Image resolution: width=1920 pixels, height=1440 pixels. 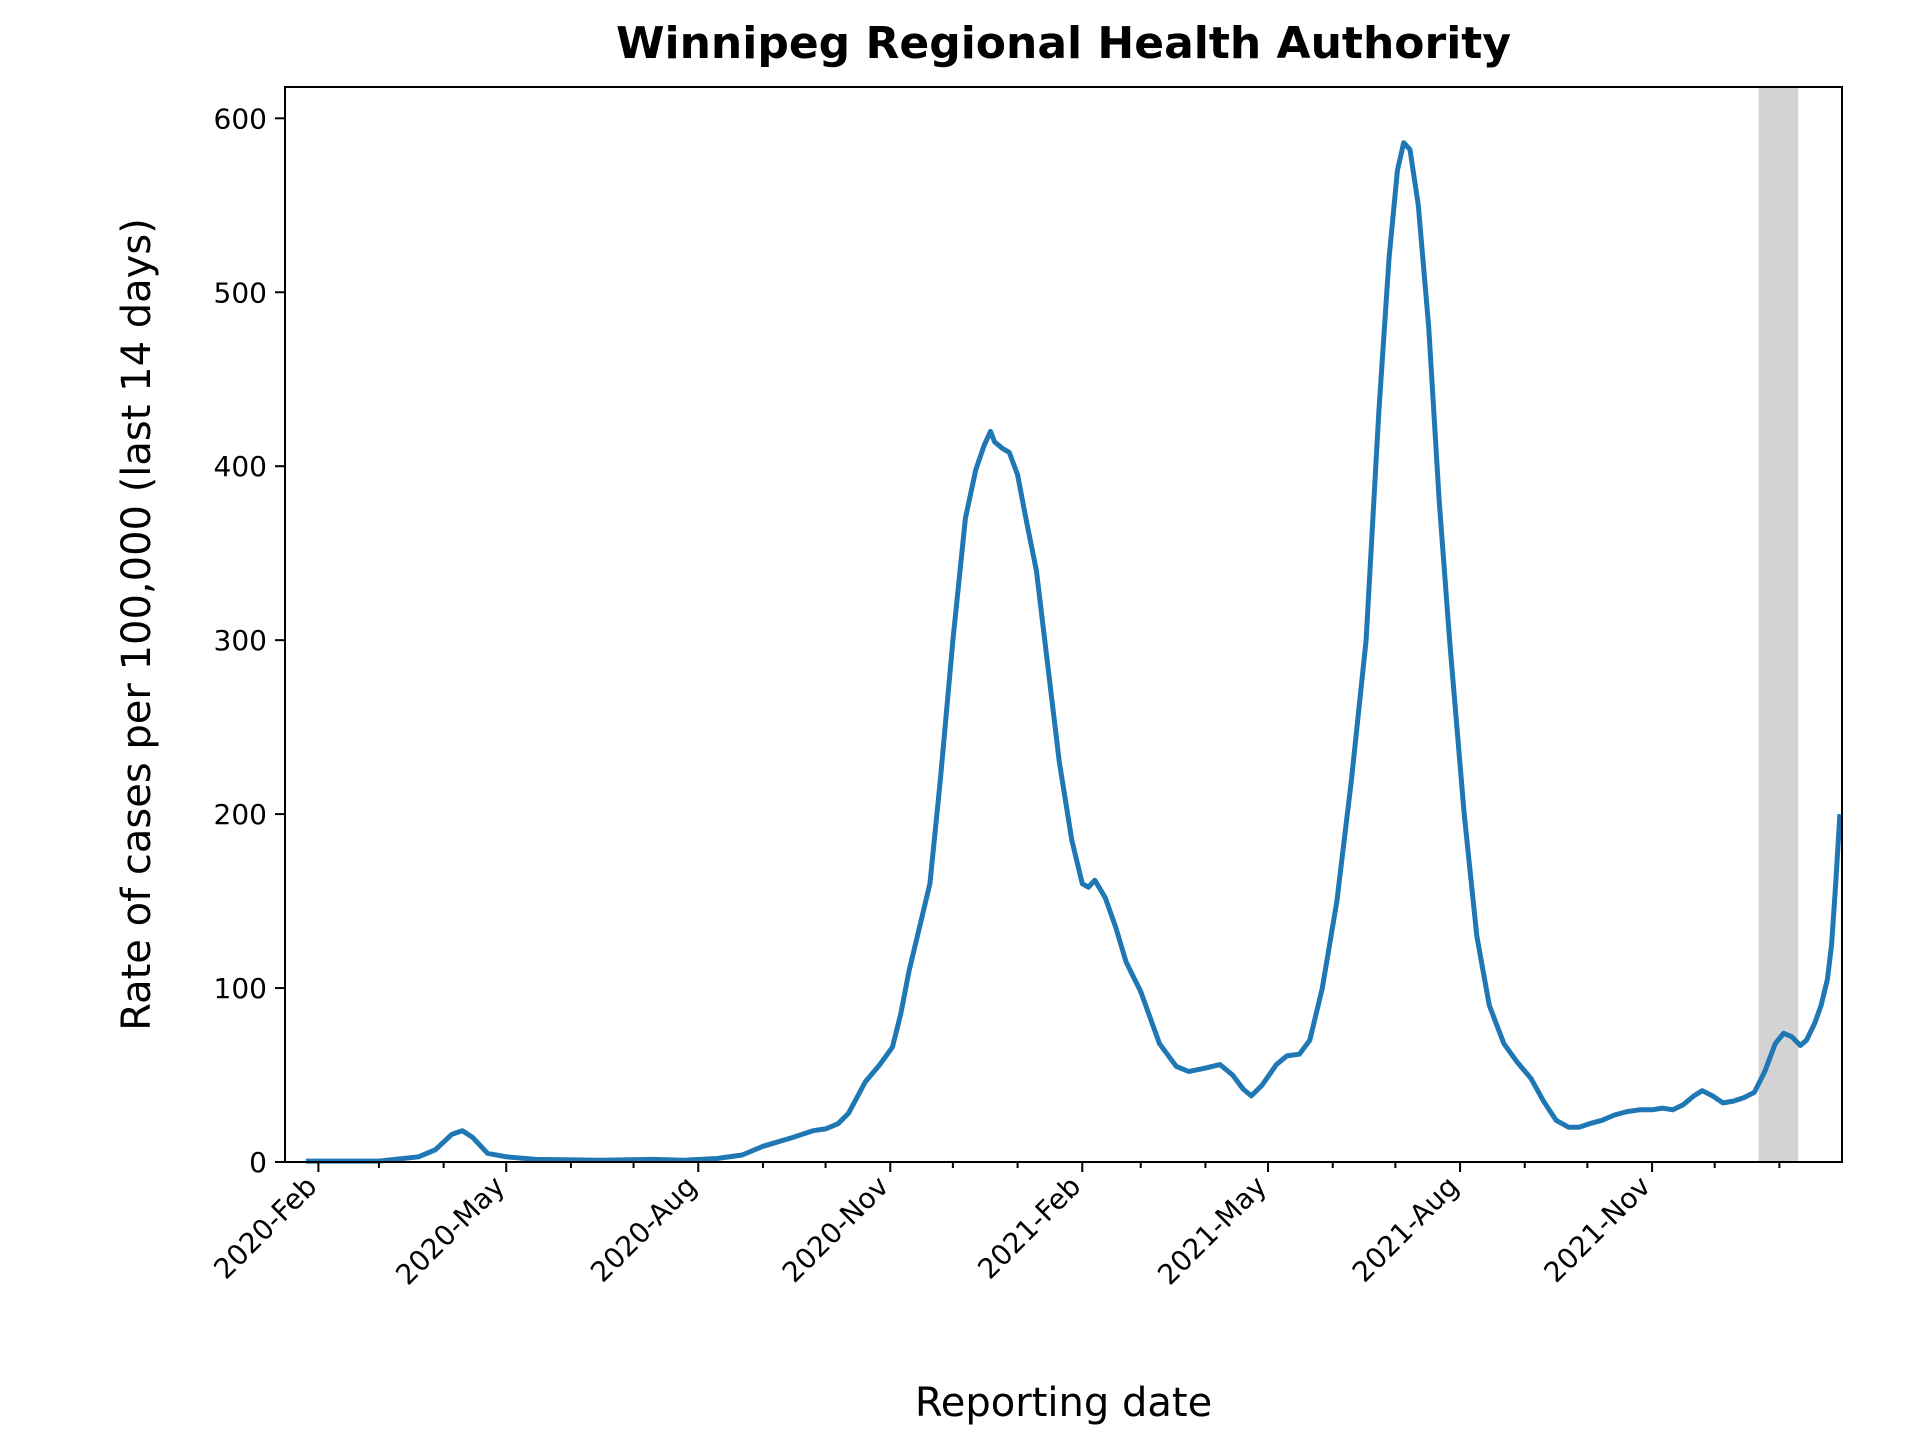 I want to click on chart-title: Winnipeg Regional Health Authority, so click(x=1063, y=43).